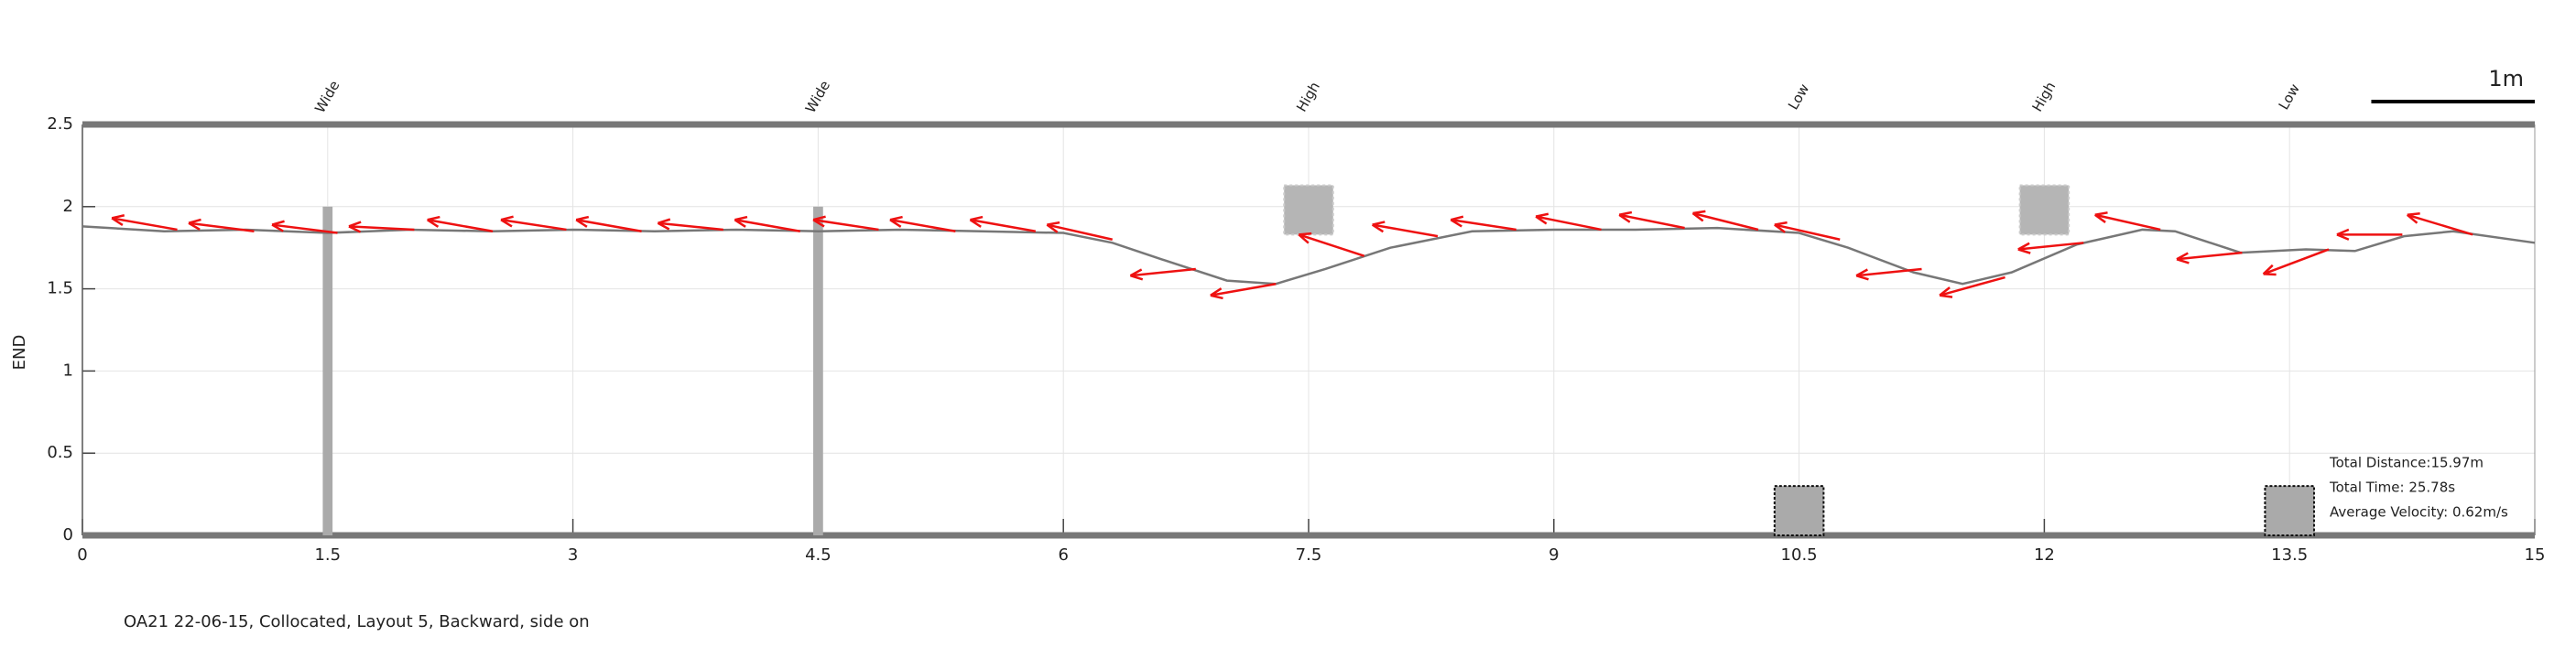  Describe the element at coordinates (82, 555) in the screenshot. I see `x-tick-label: 0` at that location.